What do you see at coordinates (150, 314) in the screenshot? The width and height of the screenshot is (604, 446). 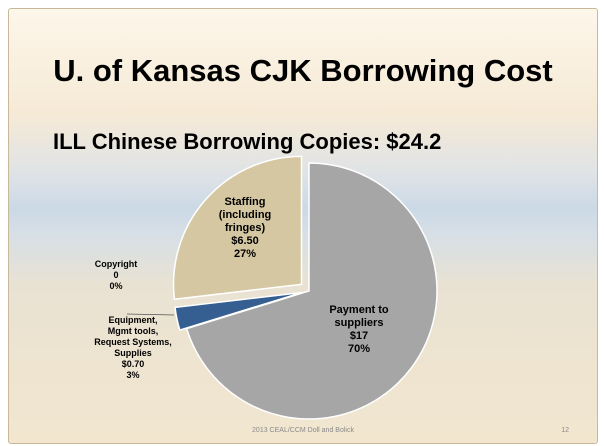 I see `leader-line-copyright` at bounding box center [150, 314].